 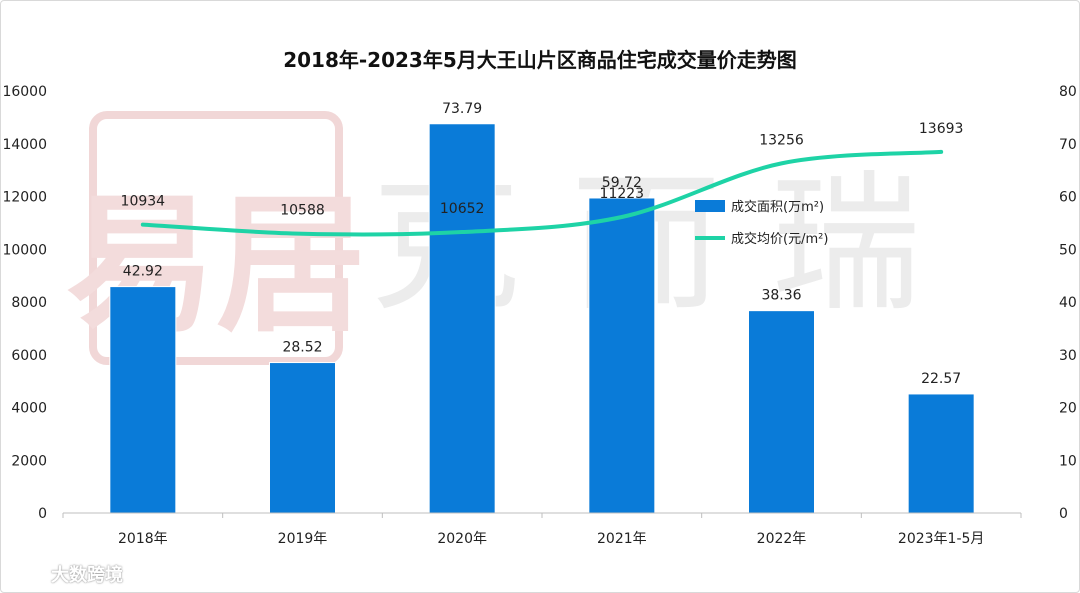 What do you see at coordinates (542, 193) in the screenshot?
I see `line-series-price` at bounding box center [542, 193].